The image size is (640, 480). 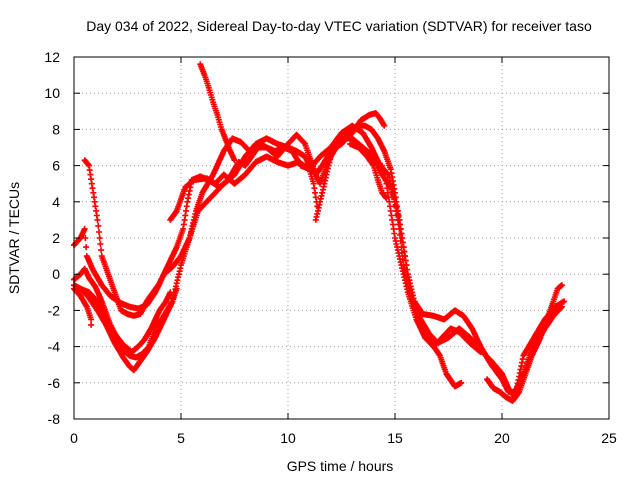 What do you see at coordinates (340, 466) in the screenshot?
I see `x-axis-label: GPS time / hours` at bounding box center [340, 466].